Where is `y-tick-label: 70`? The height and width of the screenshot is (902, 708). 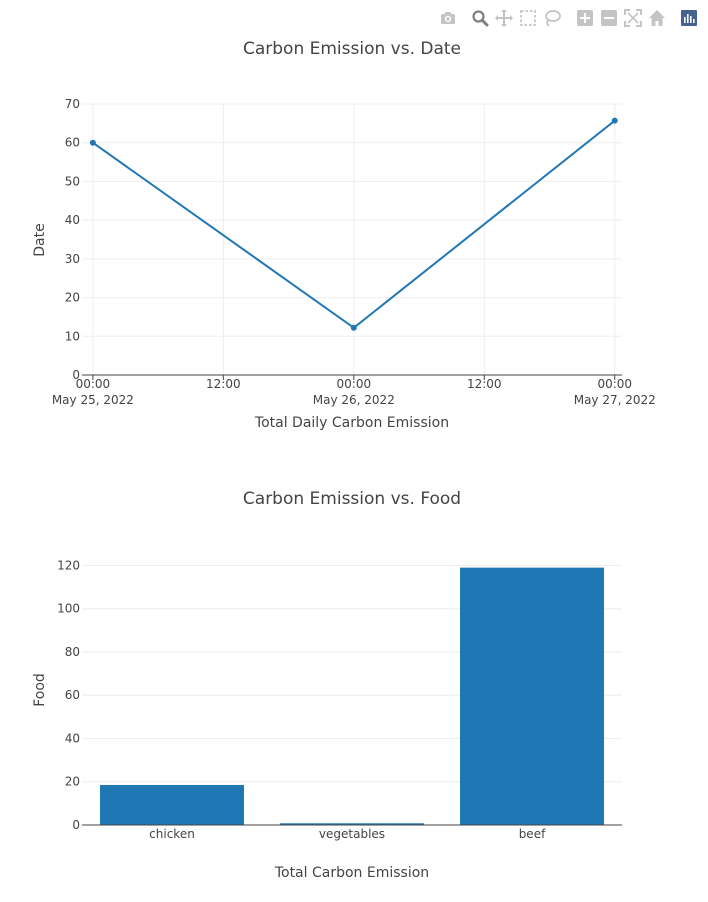 y-tick-label: 70 is located at coordinates (72, 104).